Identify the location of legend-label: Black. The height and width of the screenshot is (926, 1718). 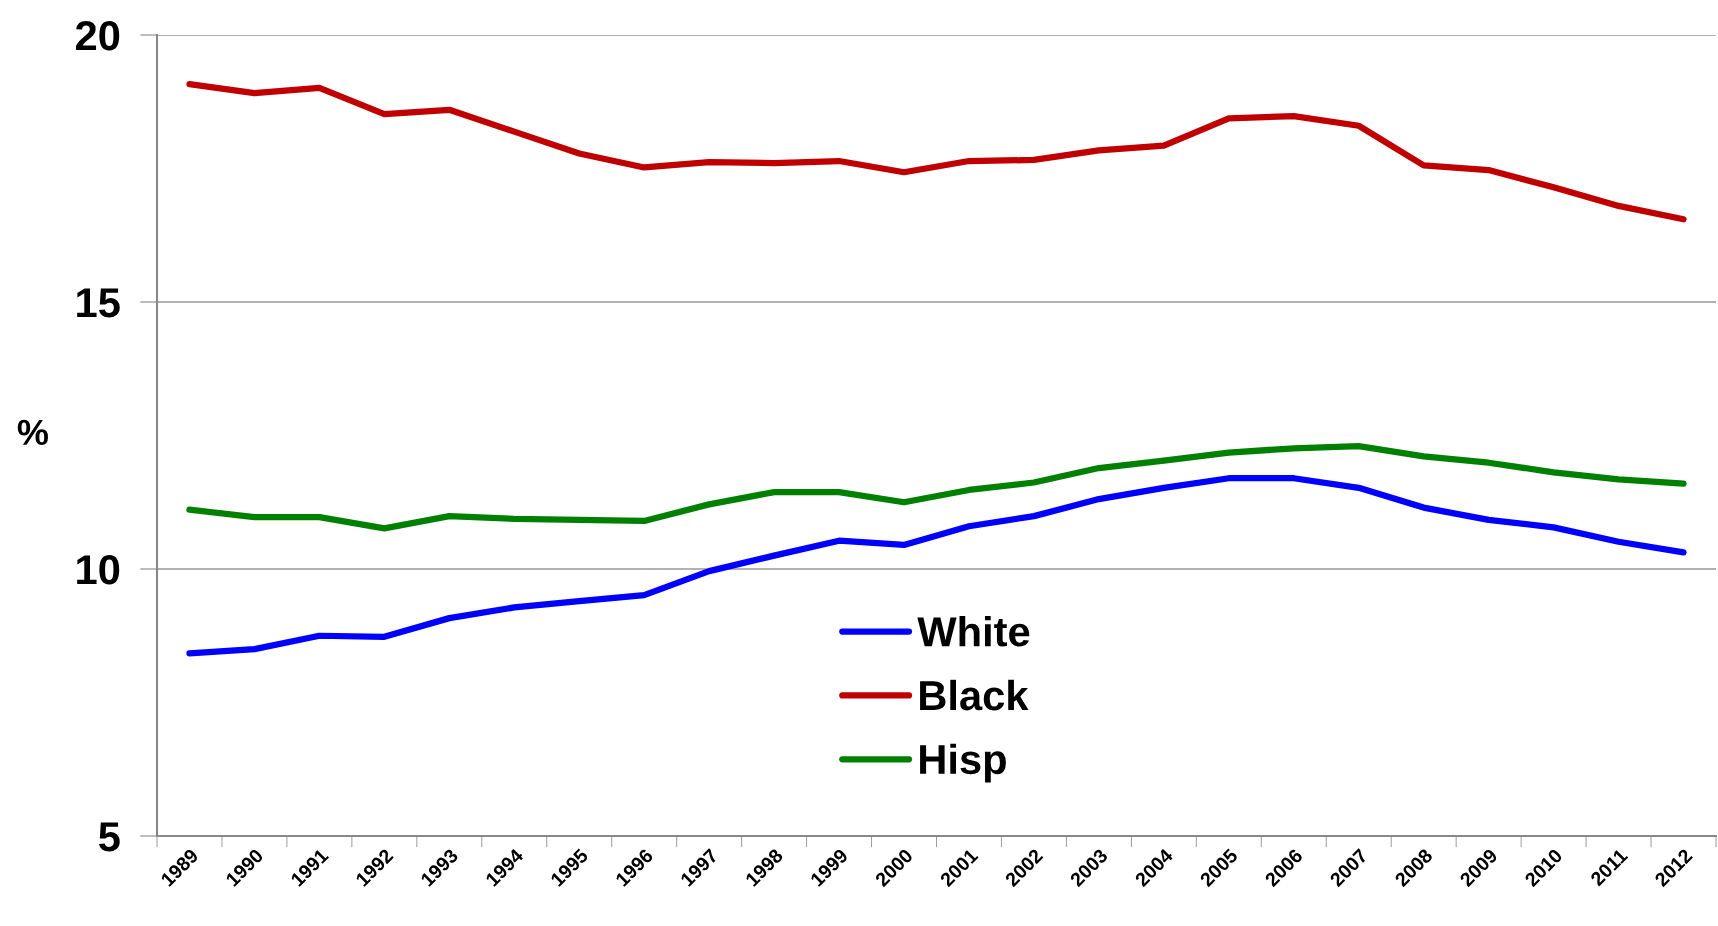
(974, 695).